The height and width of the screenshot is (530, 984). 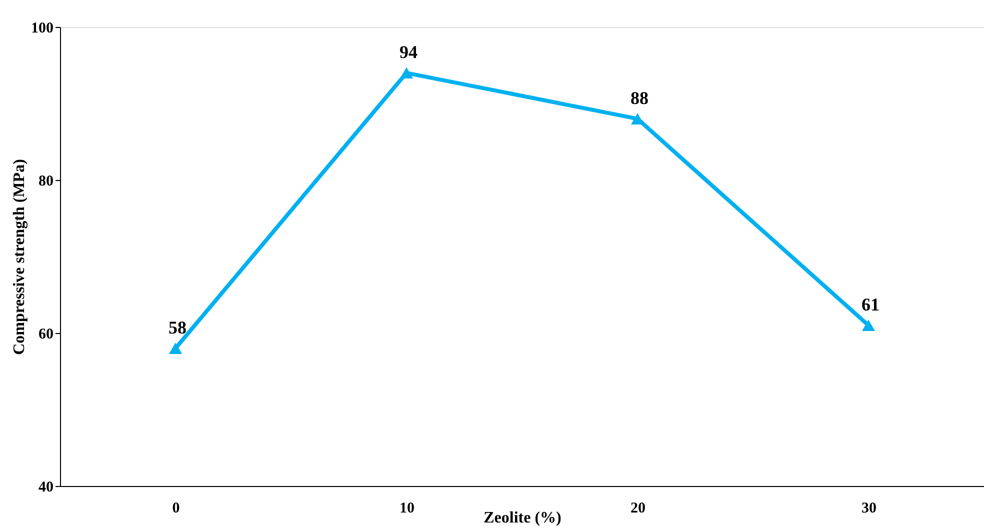 What do you see at coordinates (46, 182) in the screenshot?
I see `y-tick-label: 80` at bounding box center [46, 182].